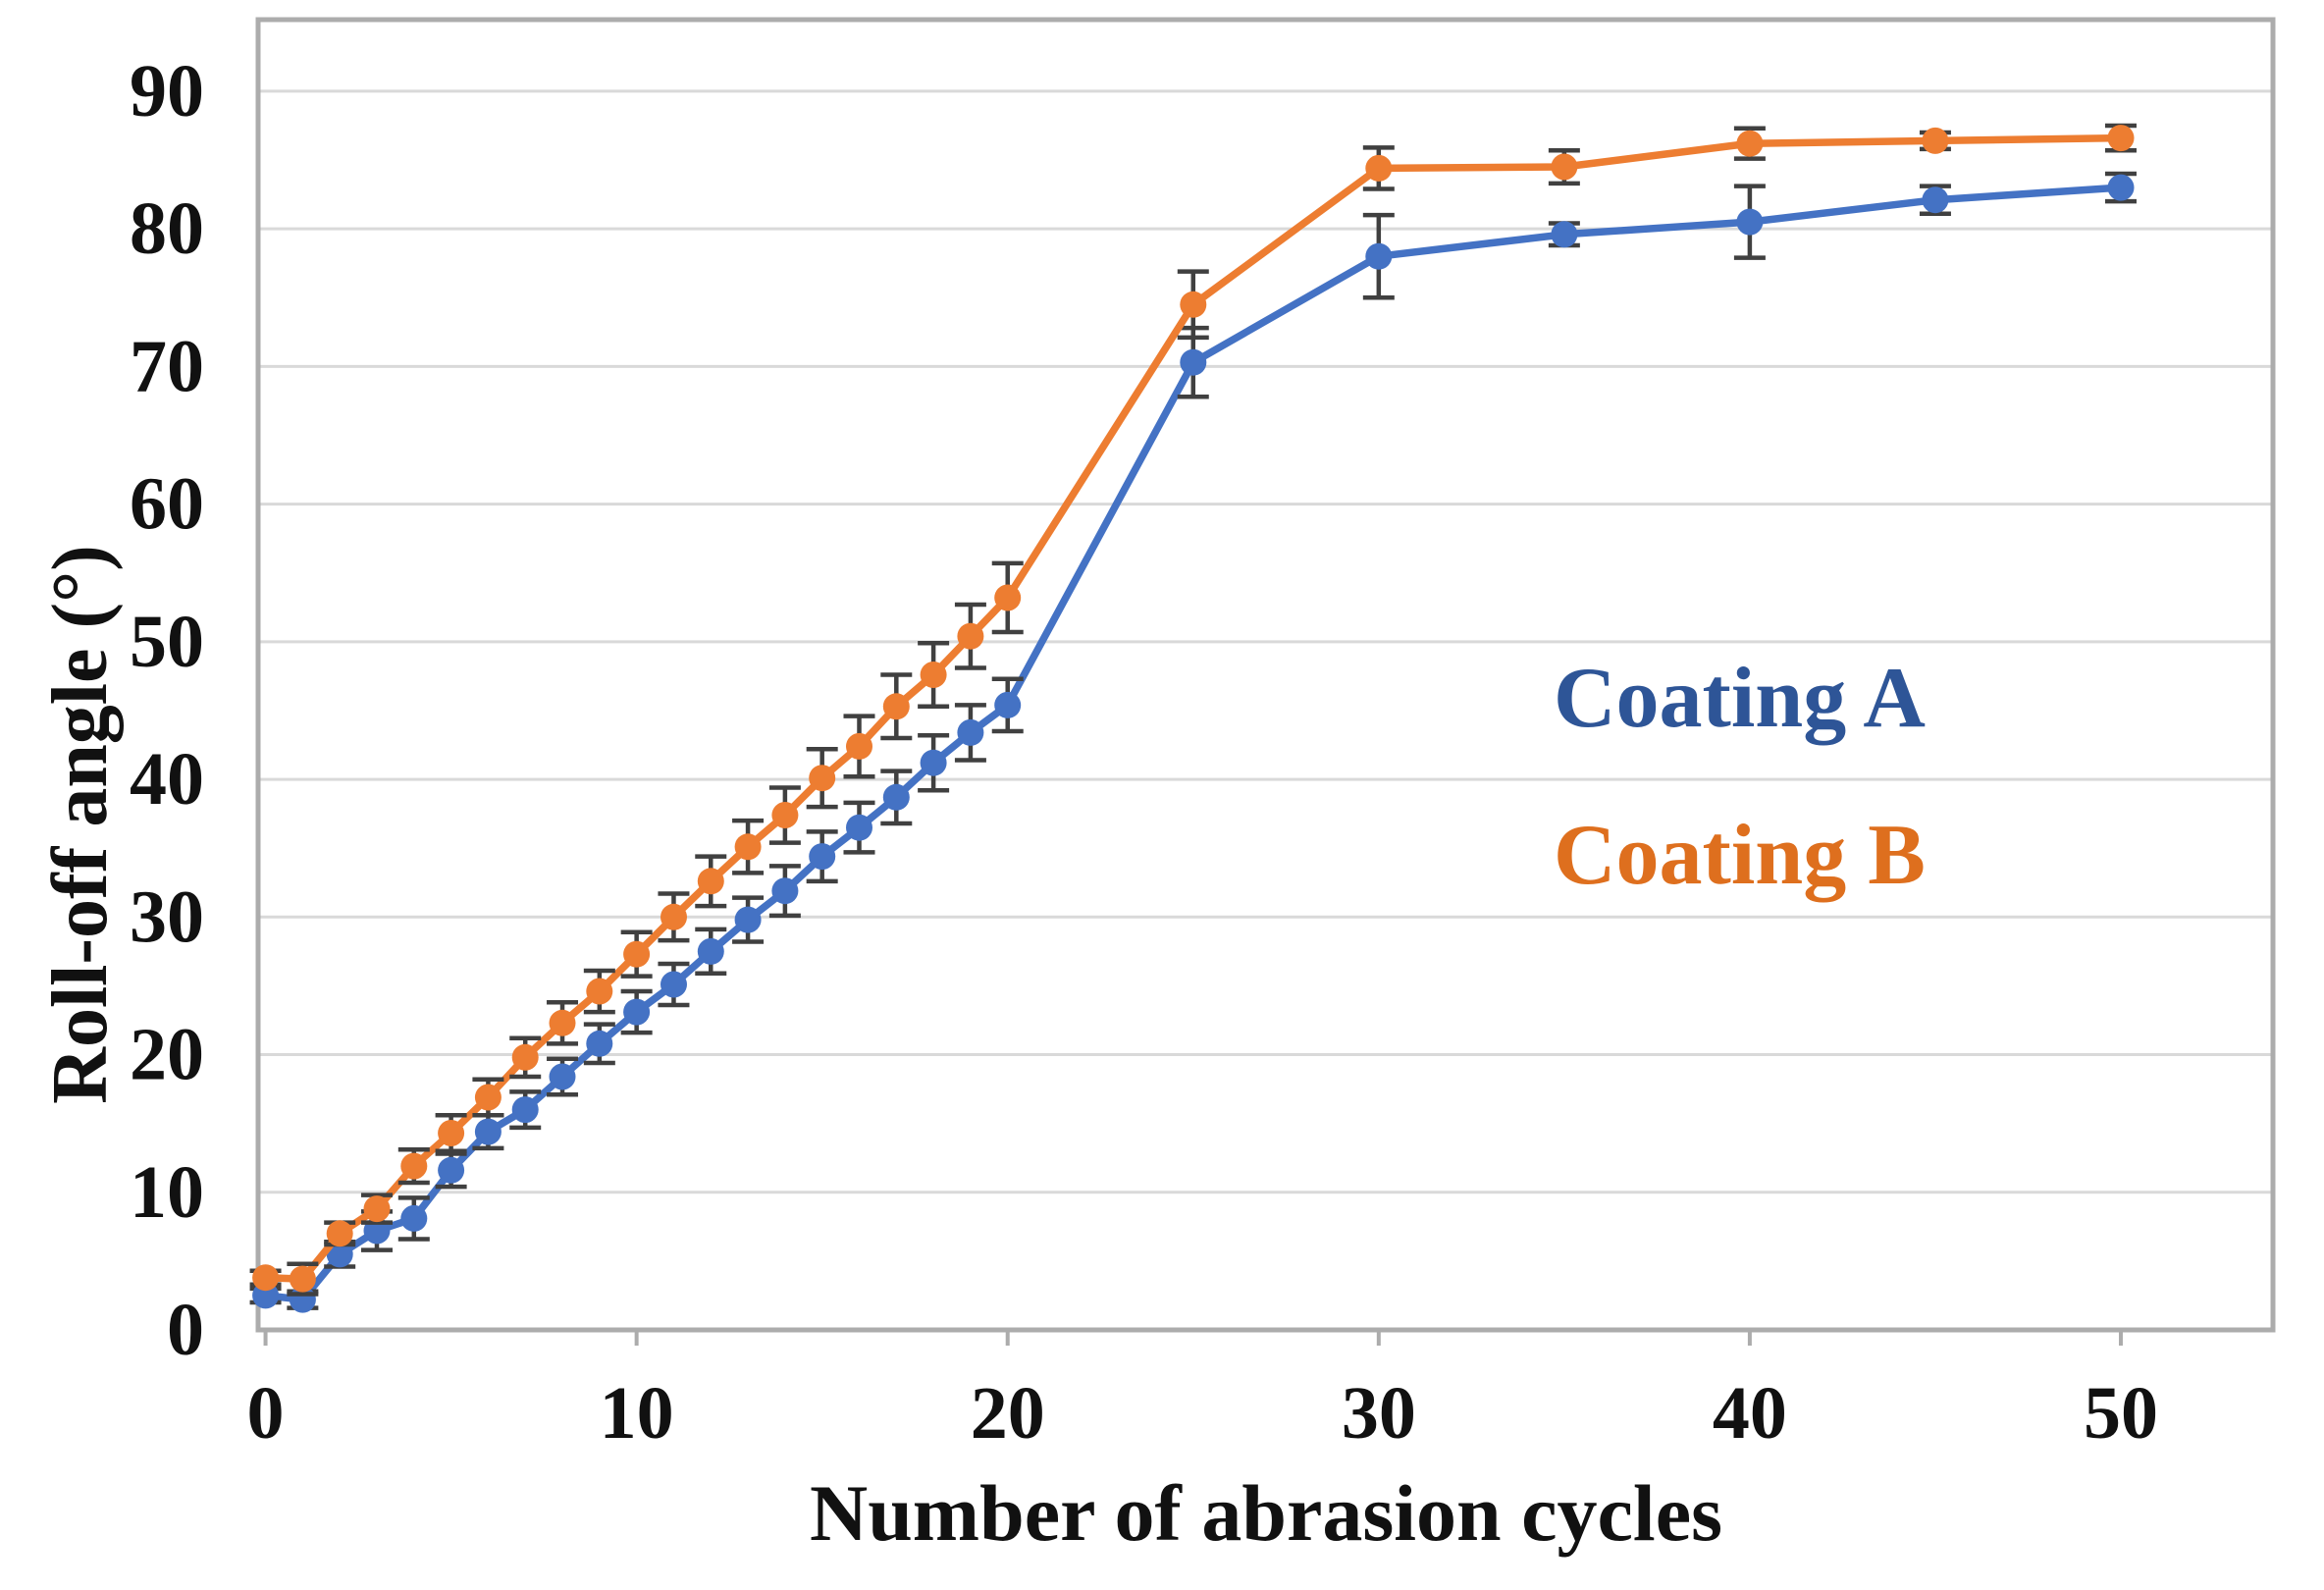 Image resolution: width=2324 pixels, height=1590 pixels. What do you see at coordinates (1750, 1413) in the screenshot?
I see `x-tick-label: 40` at bounding box center [1750, 1413].